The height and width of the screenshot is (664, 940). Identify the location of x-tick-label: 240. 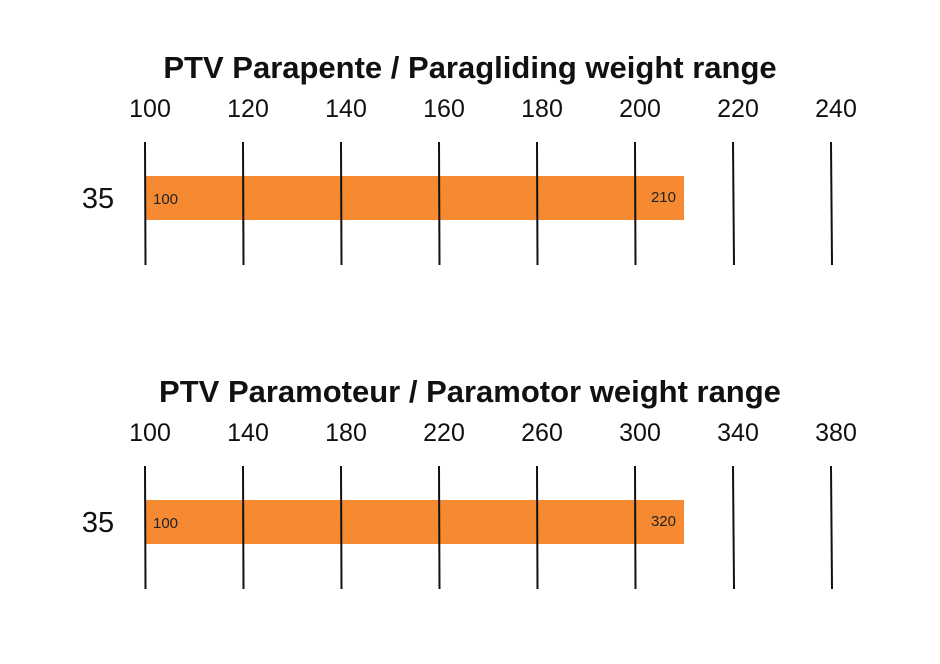
(836, 109).